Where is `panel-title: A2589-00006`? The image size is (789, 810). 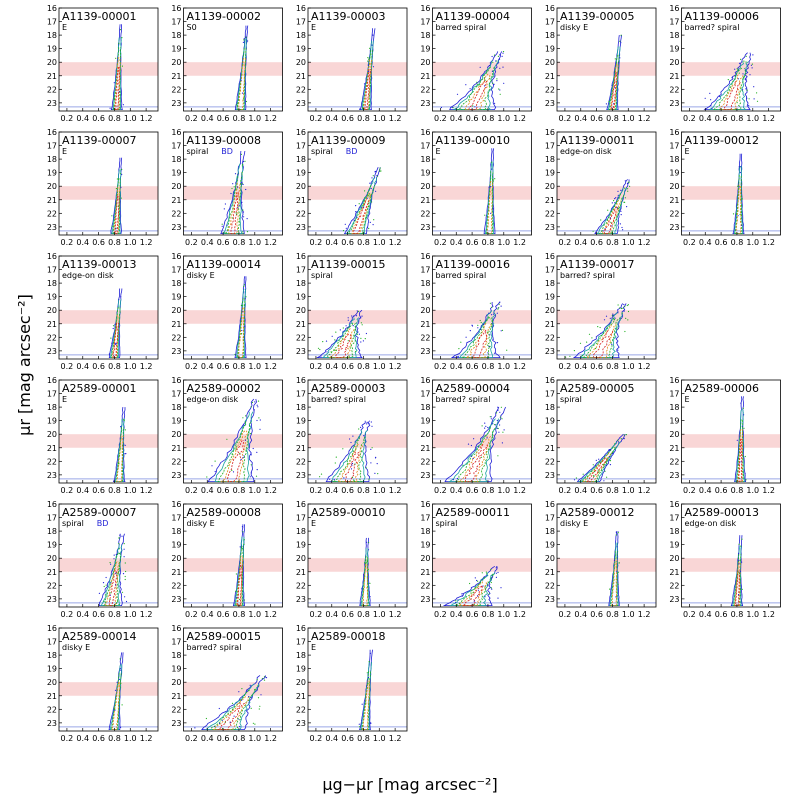
panel-title: A2589-00006 is located at coordinates (722, 388).